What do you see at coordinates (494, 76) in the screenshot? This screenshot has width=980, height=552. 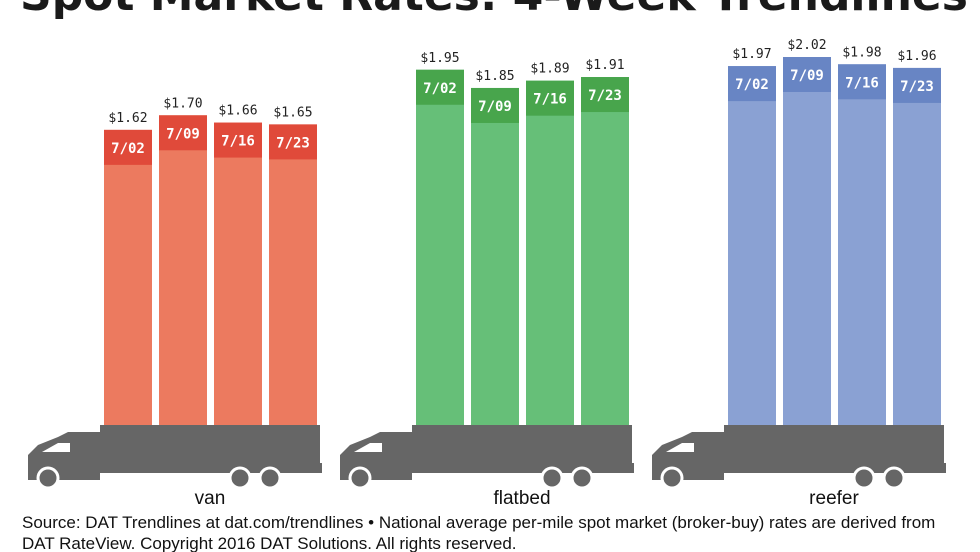 I see `value-label: $1.85` at bounding box center [494, 76].